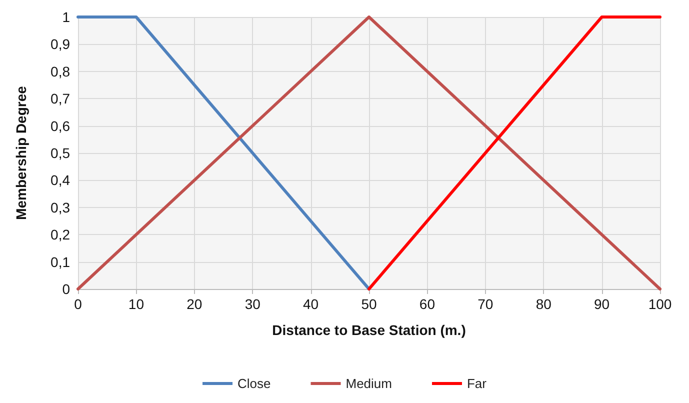 The height and width of the screenshot is (403, 689). I want to click on y-tick-label: 0,8, so click(60, 71).